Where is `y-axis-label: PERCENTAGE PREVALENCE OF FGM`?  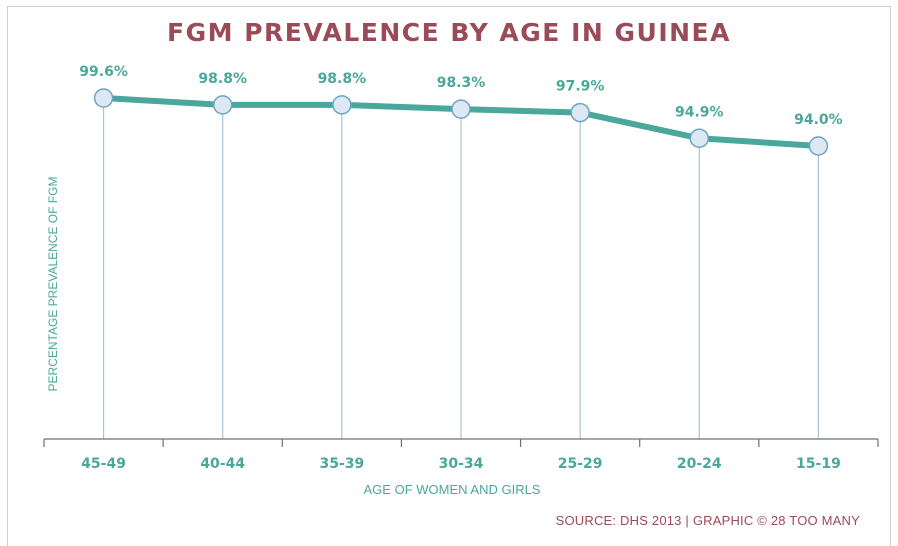
y-axis-label: PERCENTAGE PREVALENCE OF FGM is located at coordinates (53, 284).